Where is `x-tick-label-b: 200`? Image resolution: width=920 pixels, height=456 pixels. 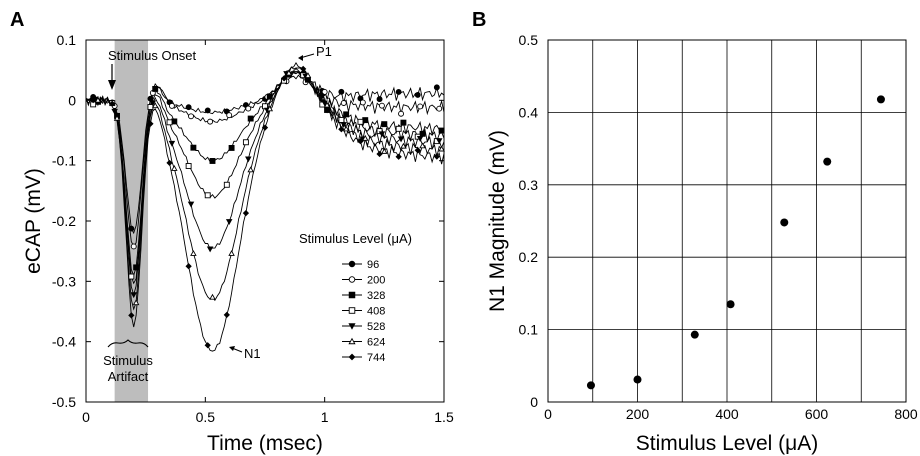 x-tick-label-b: 200 is located at coordinates (638, 414).